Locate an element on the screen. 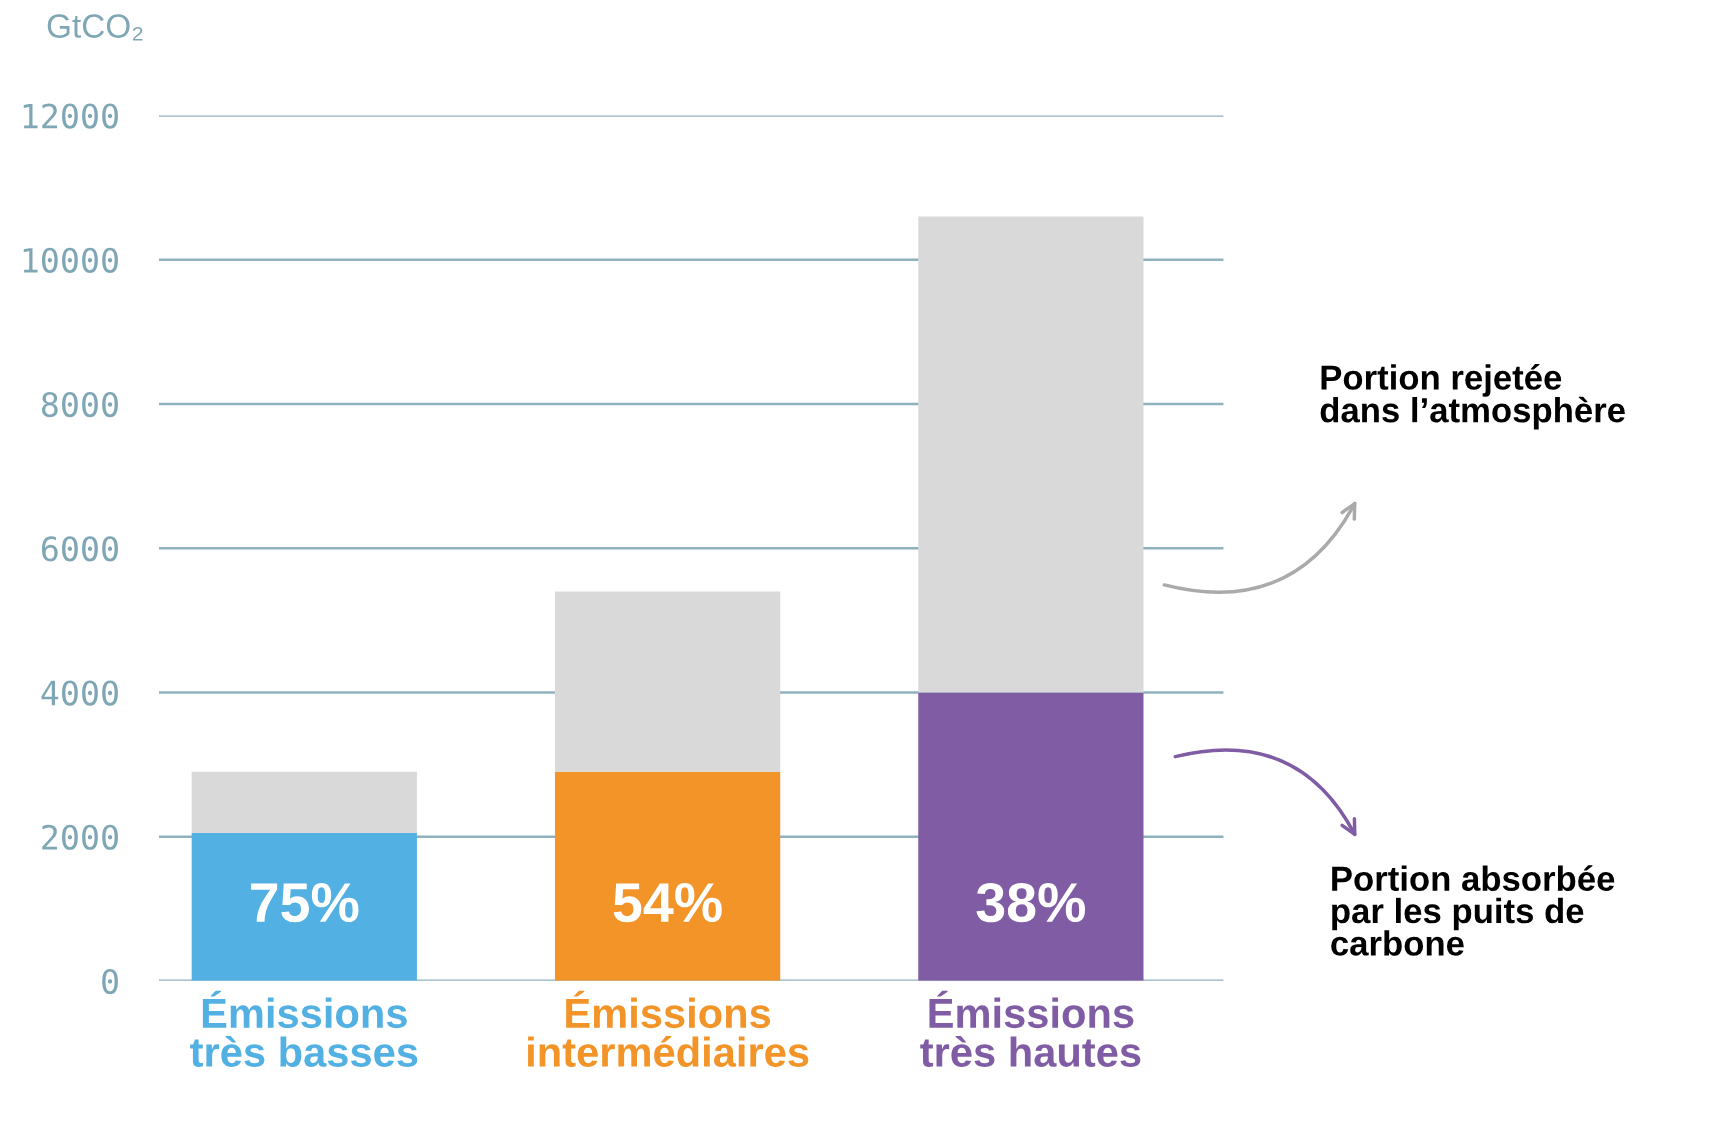 The height and width of the screenshot is (1121, 1728). y-tick-label: 8000 is located at coordinates (79, 404).